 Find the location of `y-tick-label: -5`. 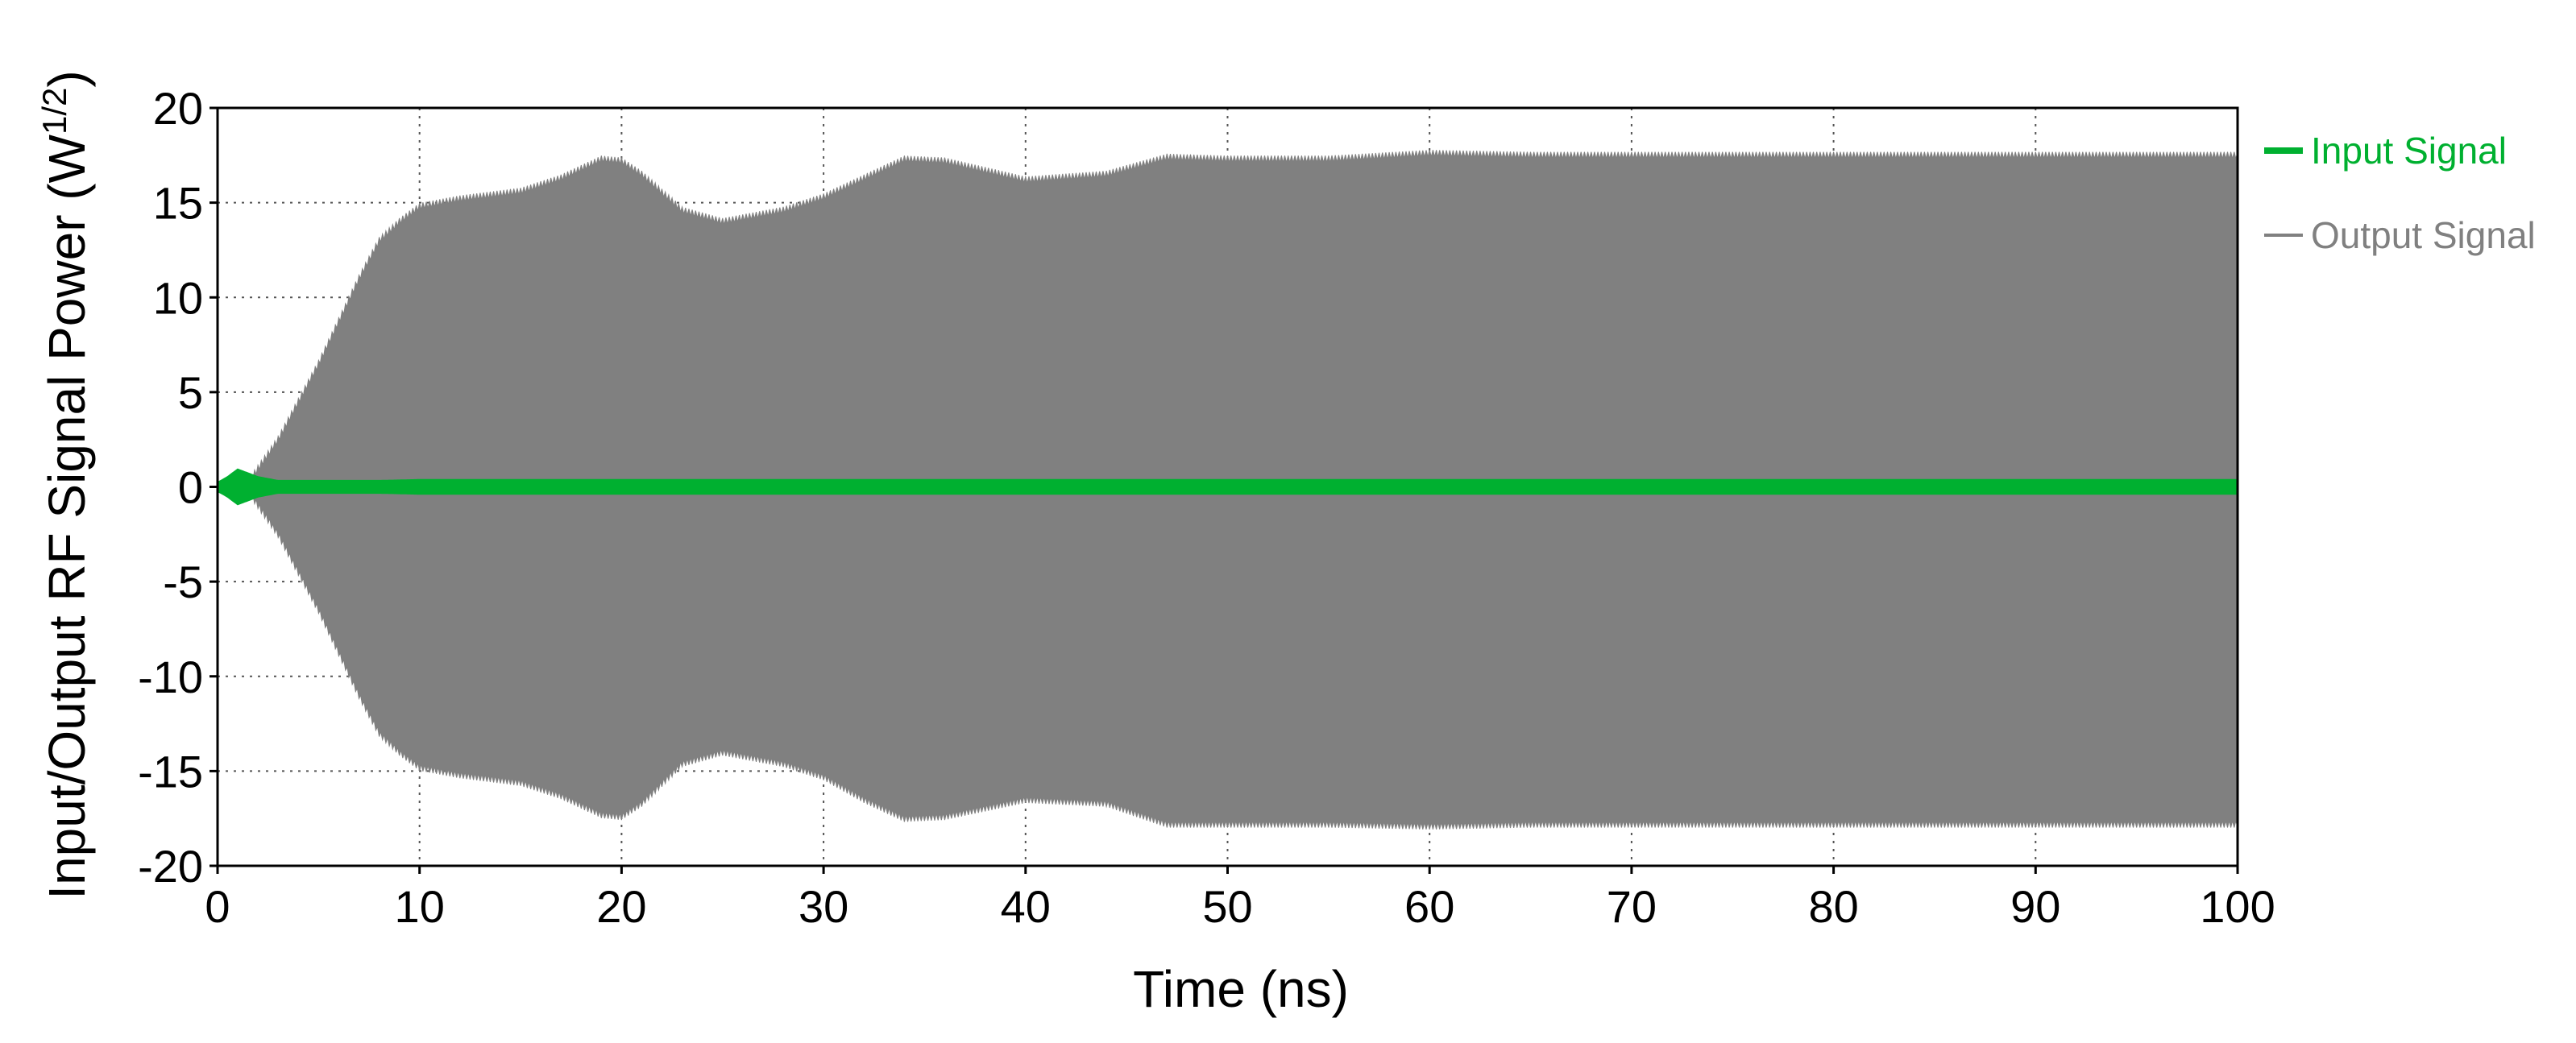

y-tick-label: -5 is located at coordinates (183, 582).